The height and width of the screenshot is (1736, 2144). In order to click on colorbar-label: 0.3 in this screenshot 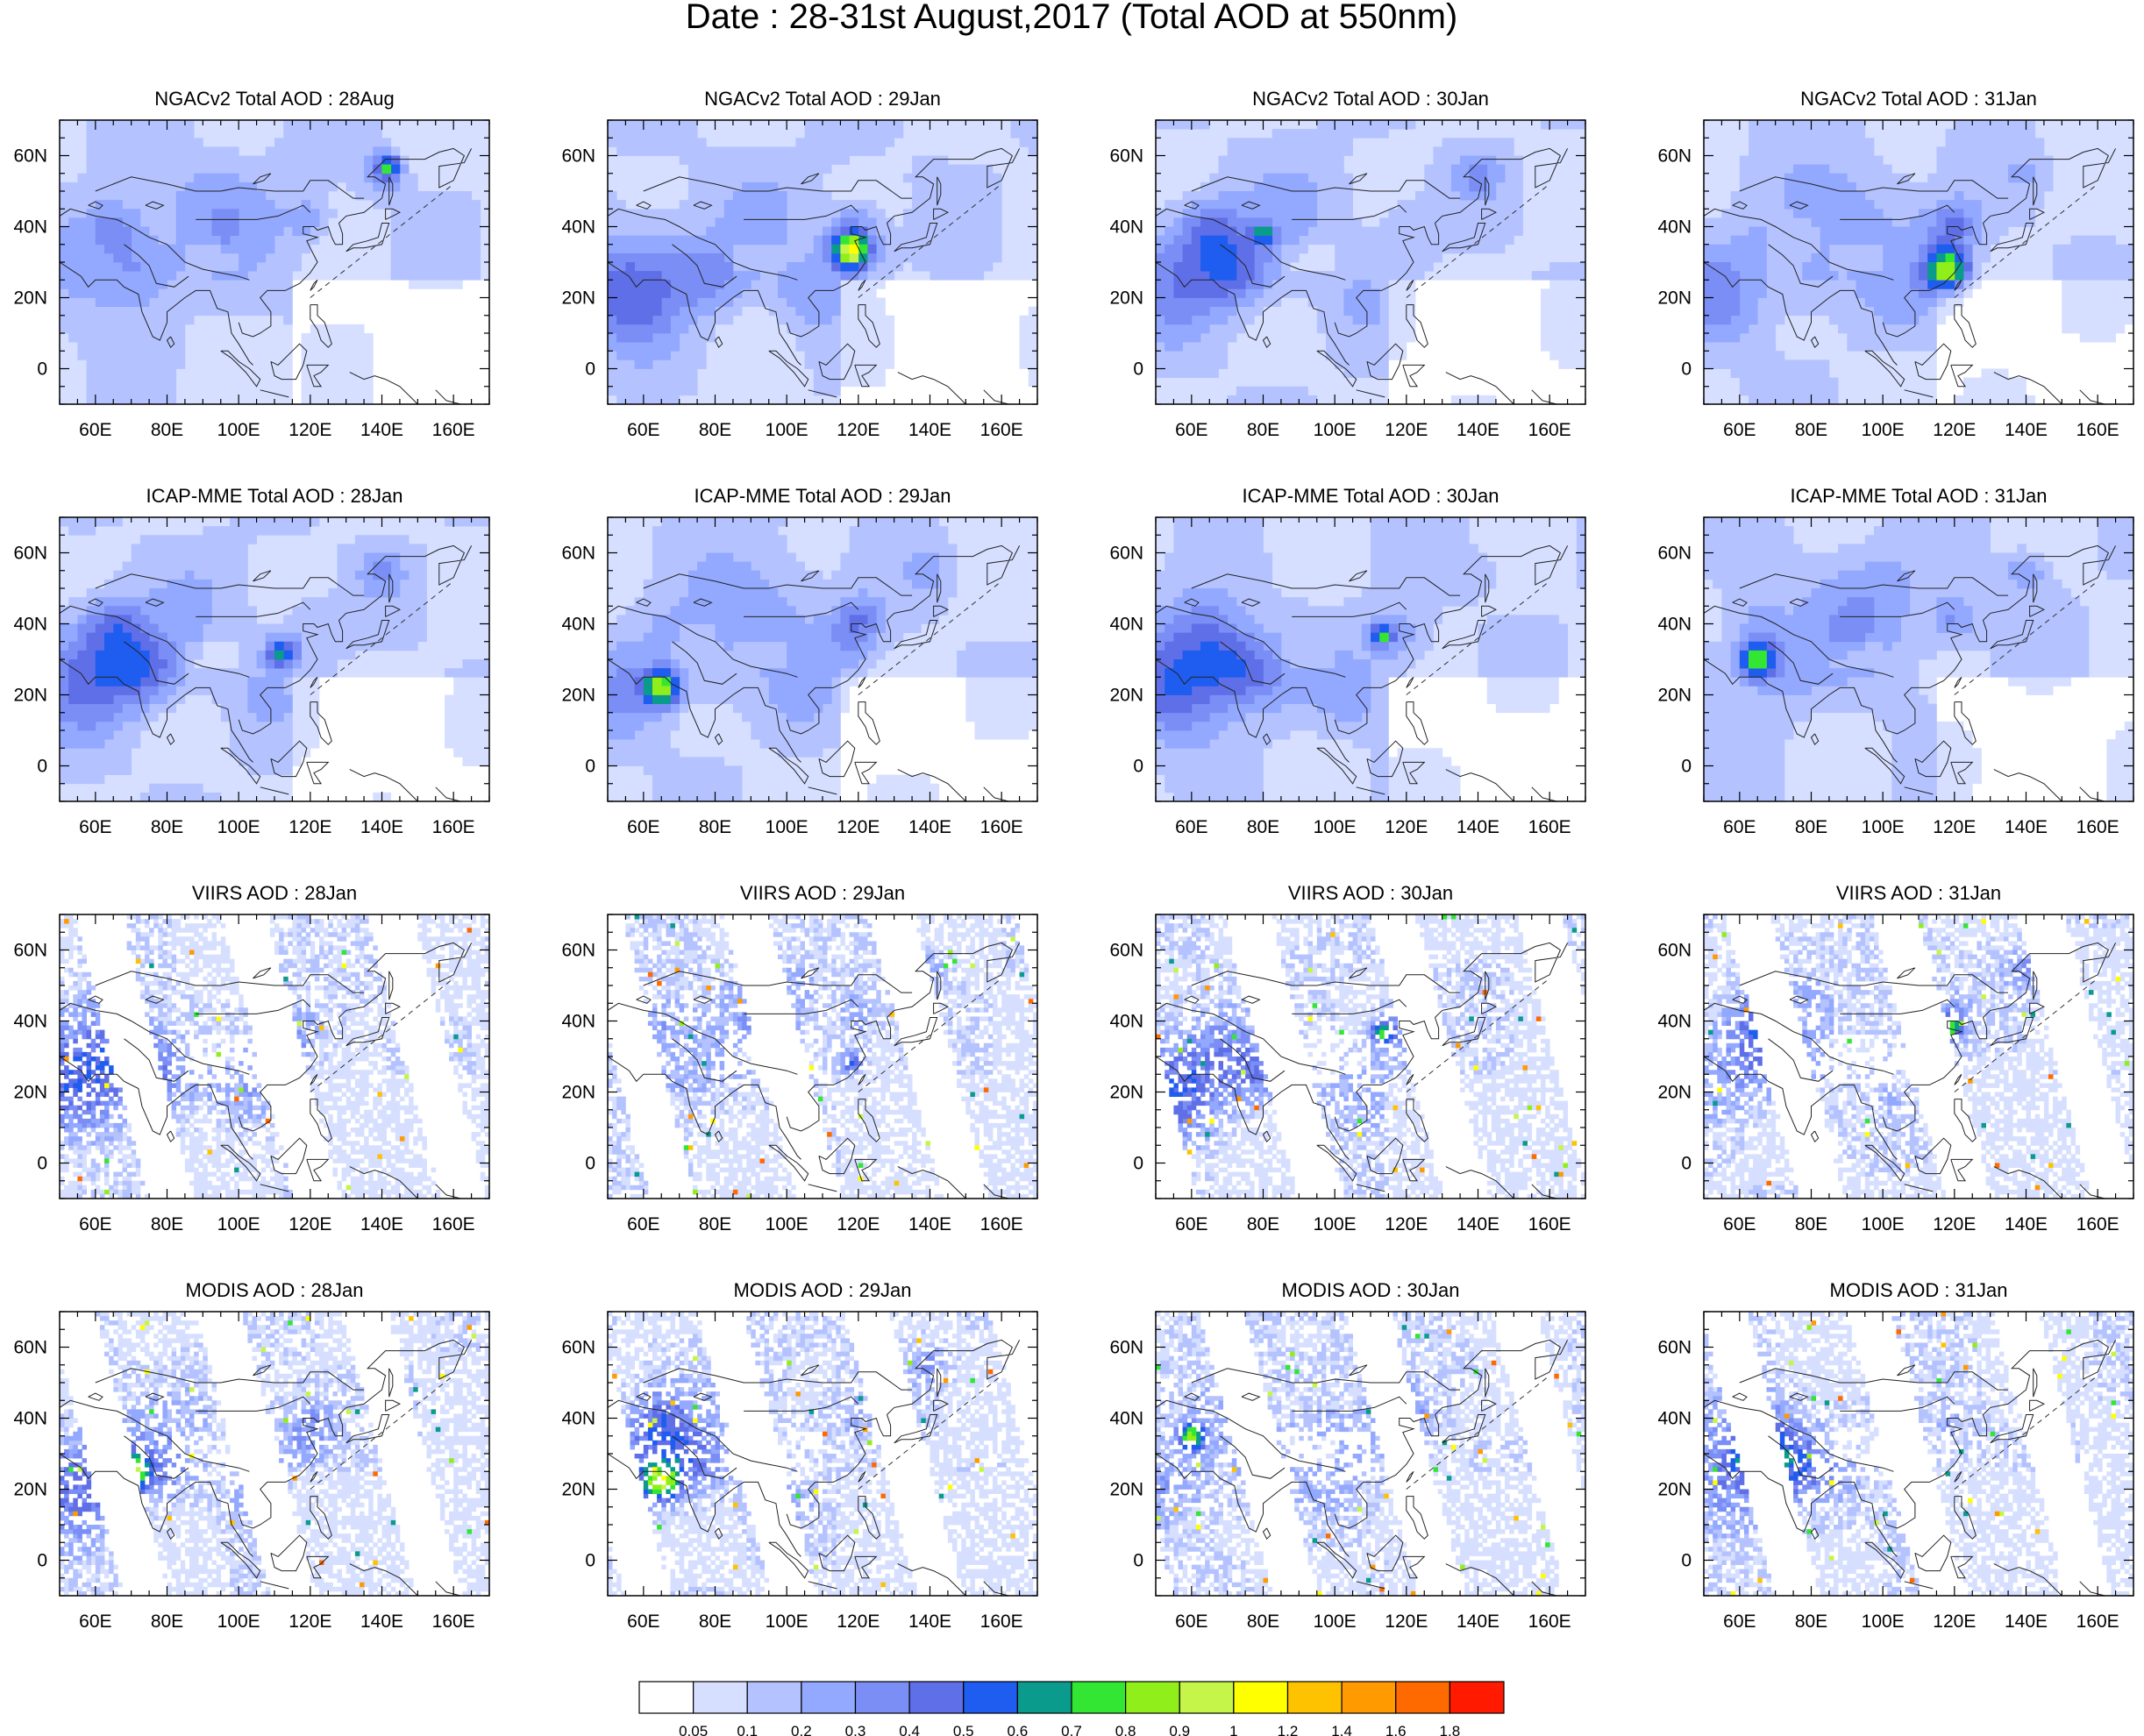, I will do `click(855, 1729)`.